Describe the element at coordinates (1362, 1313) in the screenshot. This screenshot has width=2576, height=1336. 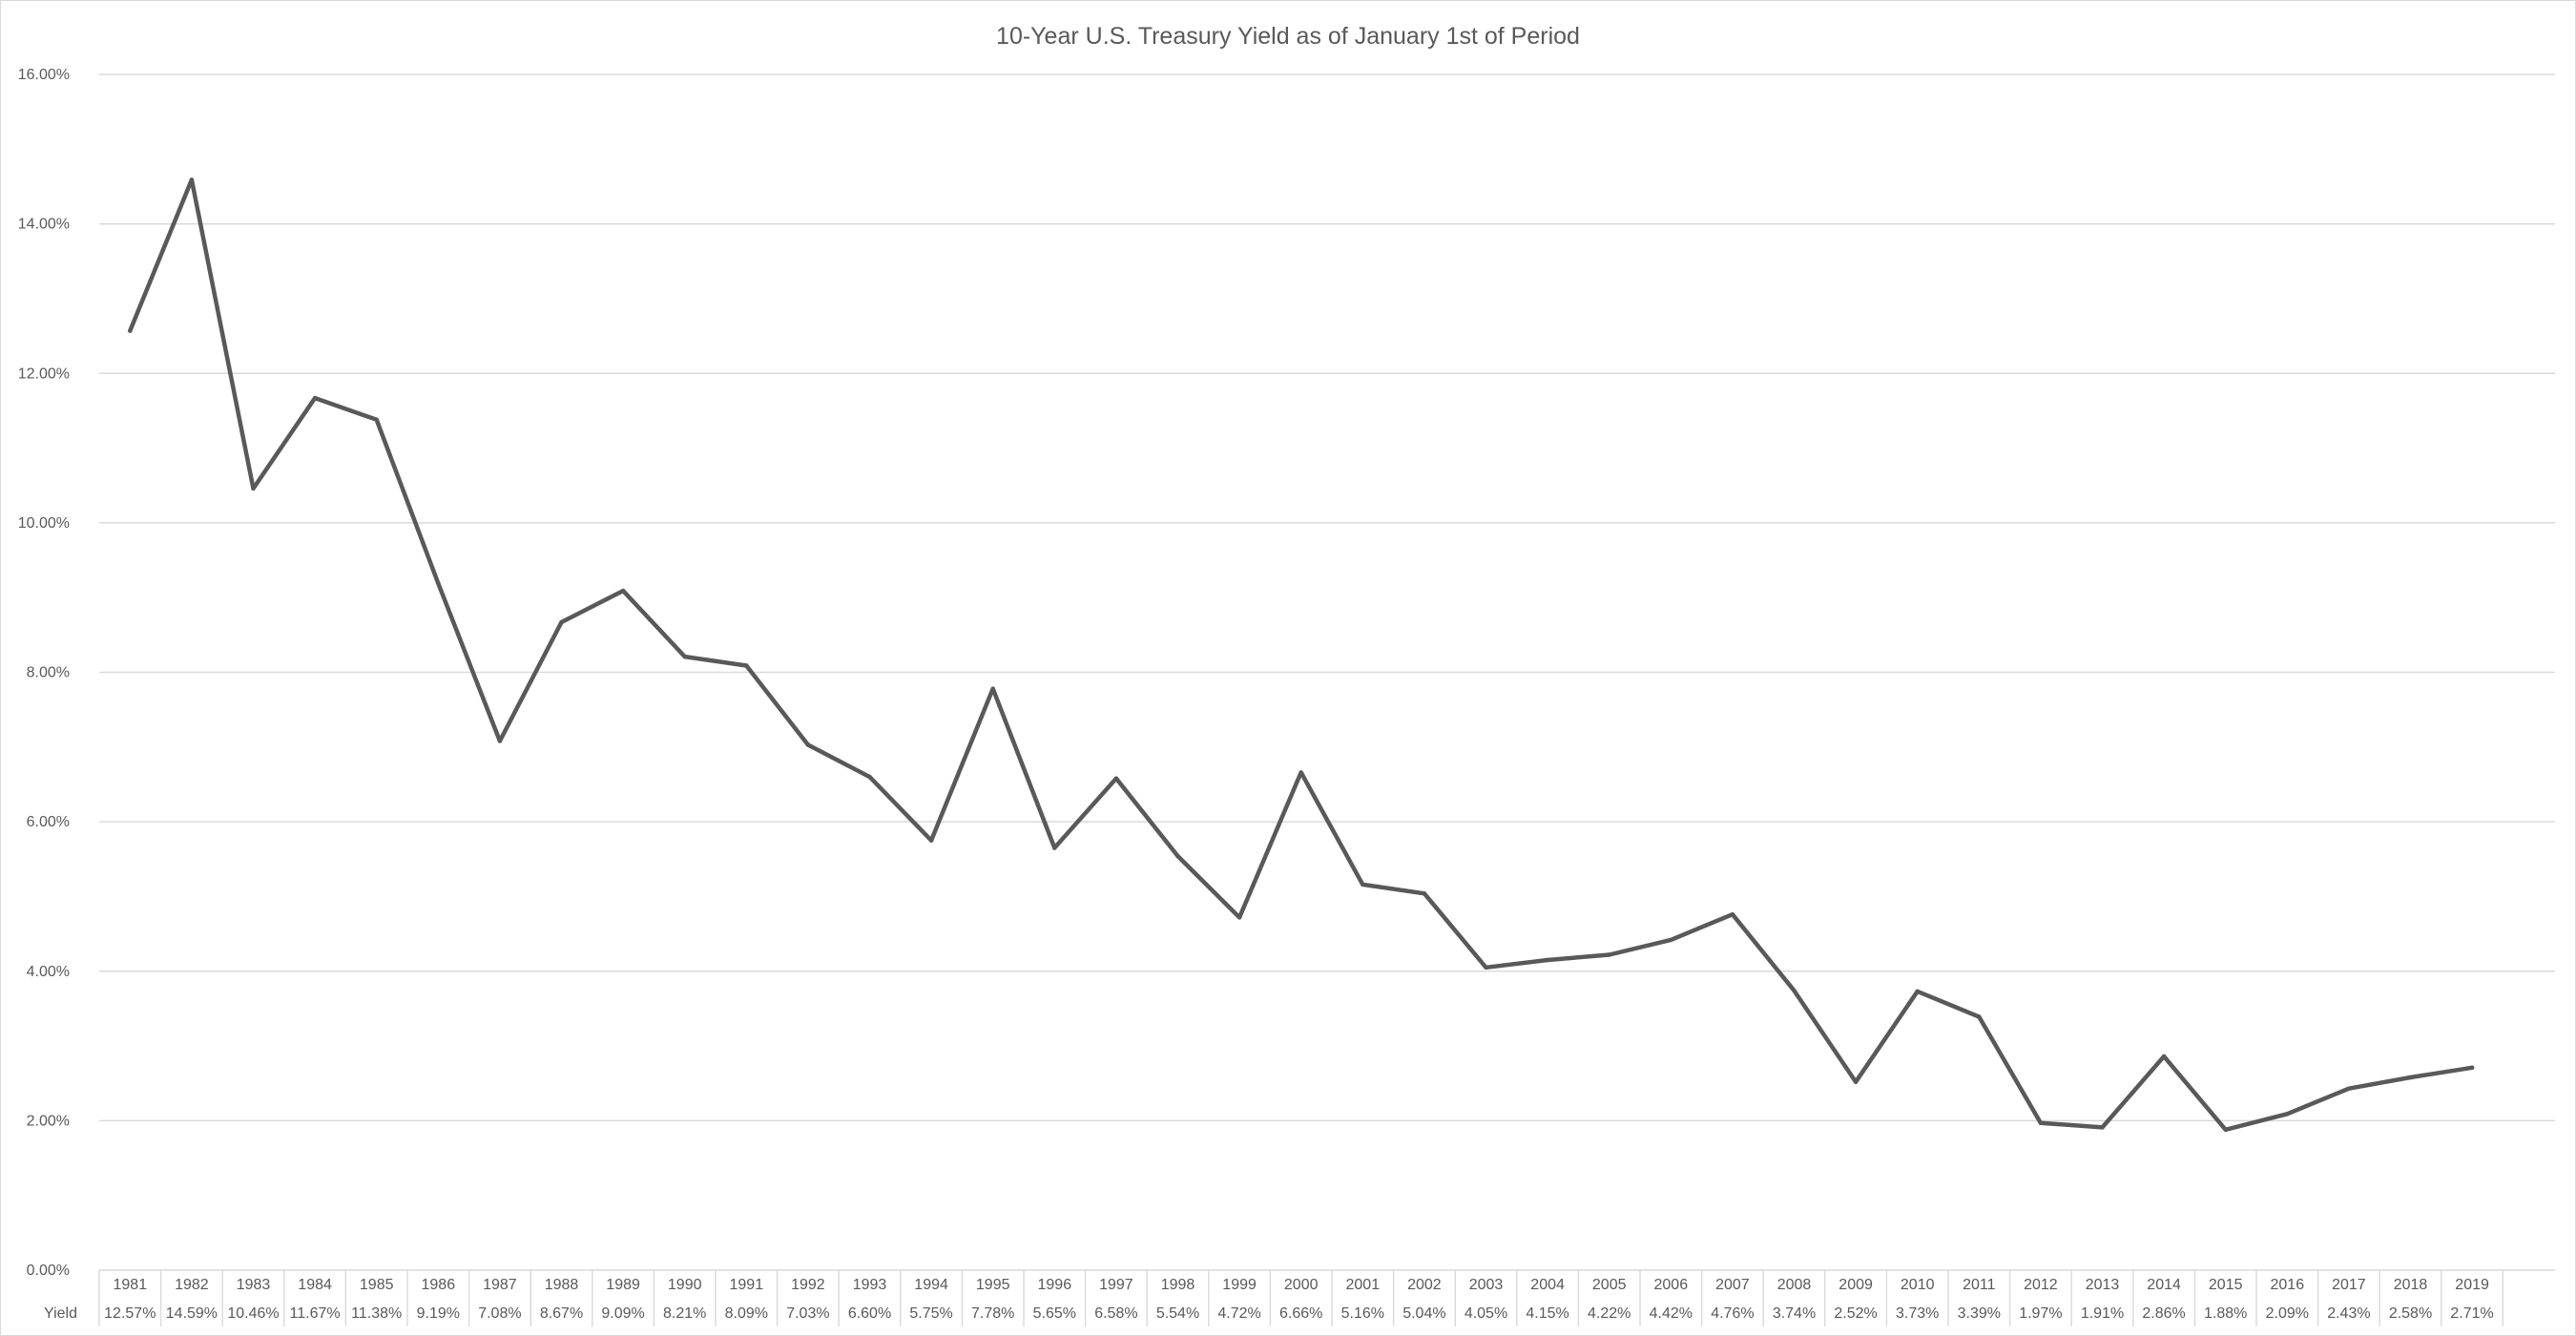
I see `table-value-label: 5.16%` at that location.